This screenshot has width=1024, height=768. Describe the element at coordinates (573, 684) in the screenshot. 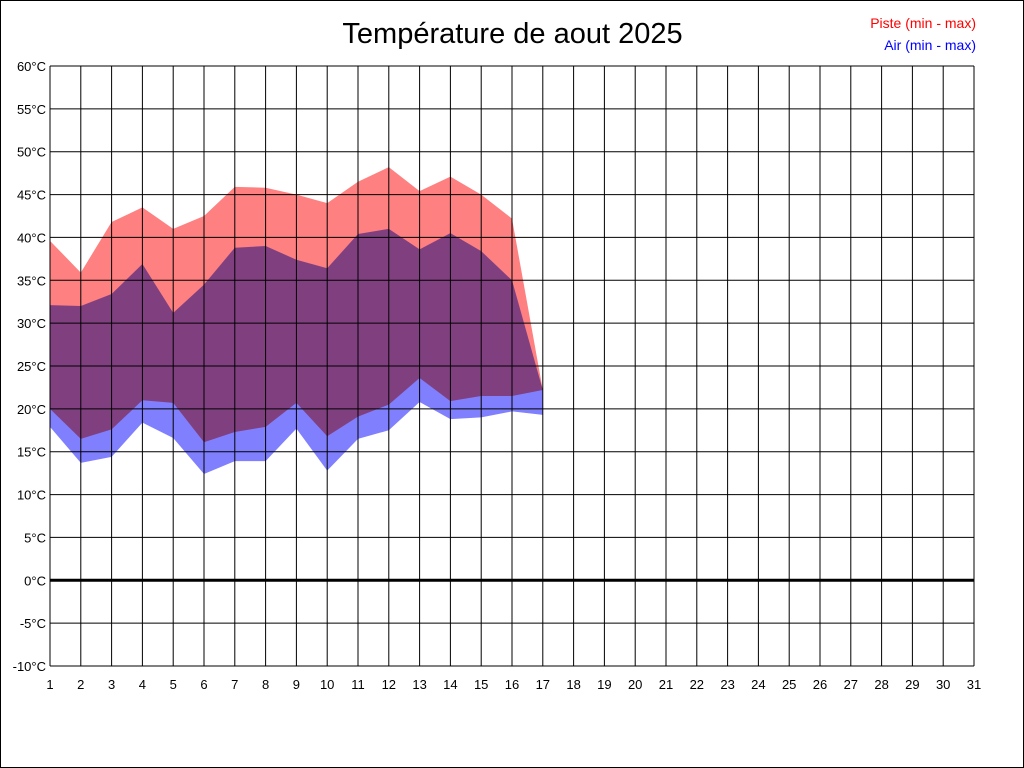

I see `x-tick-label: 18` at that location.